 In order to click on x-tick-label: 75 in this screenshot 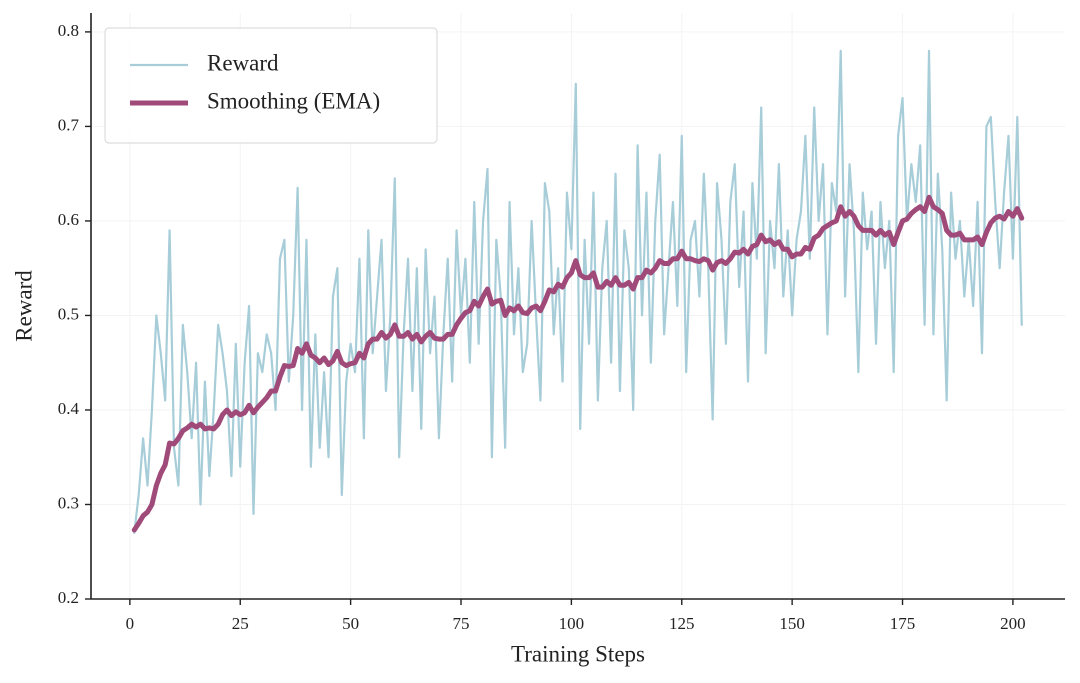, I will do `click(460, 623)`.